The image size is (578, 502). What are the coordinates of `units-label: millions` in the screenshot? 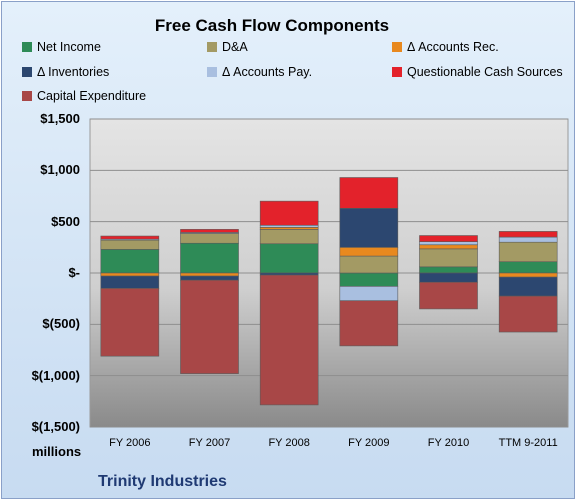 It's located at (57, 451).